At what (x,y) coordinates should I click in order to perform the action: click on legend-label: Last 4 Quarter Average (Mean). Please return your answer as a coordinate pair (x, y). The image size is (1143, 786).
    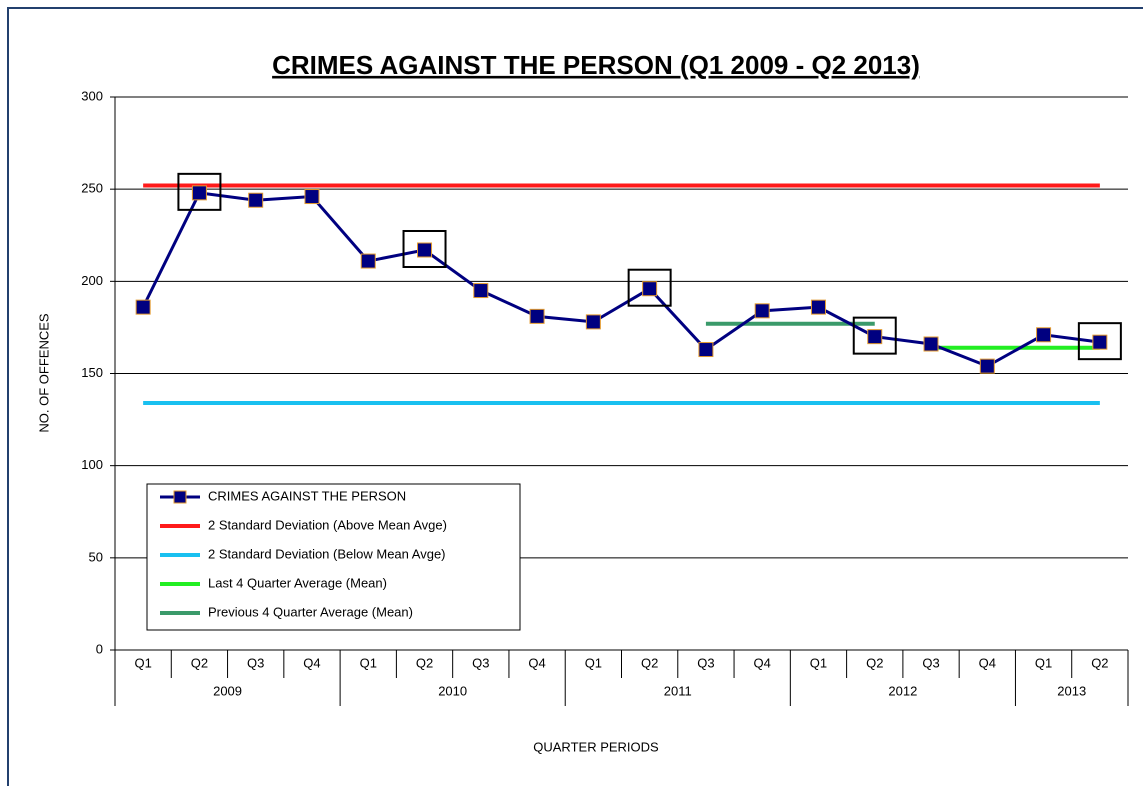
    Looking at the image, I should click on (297, 582).